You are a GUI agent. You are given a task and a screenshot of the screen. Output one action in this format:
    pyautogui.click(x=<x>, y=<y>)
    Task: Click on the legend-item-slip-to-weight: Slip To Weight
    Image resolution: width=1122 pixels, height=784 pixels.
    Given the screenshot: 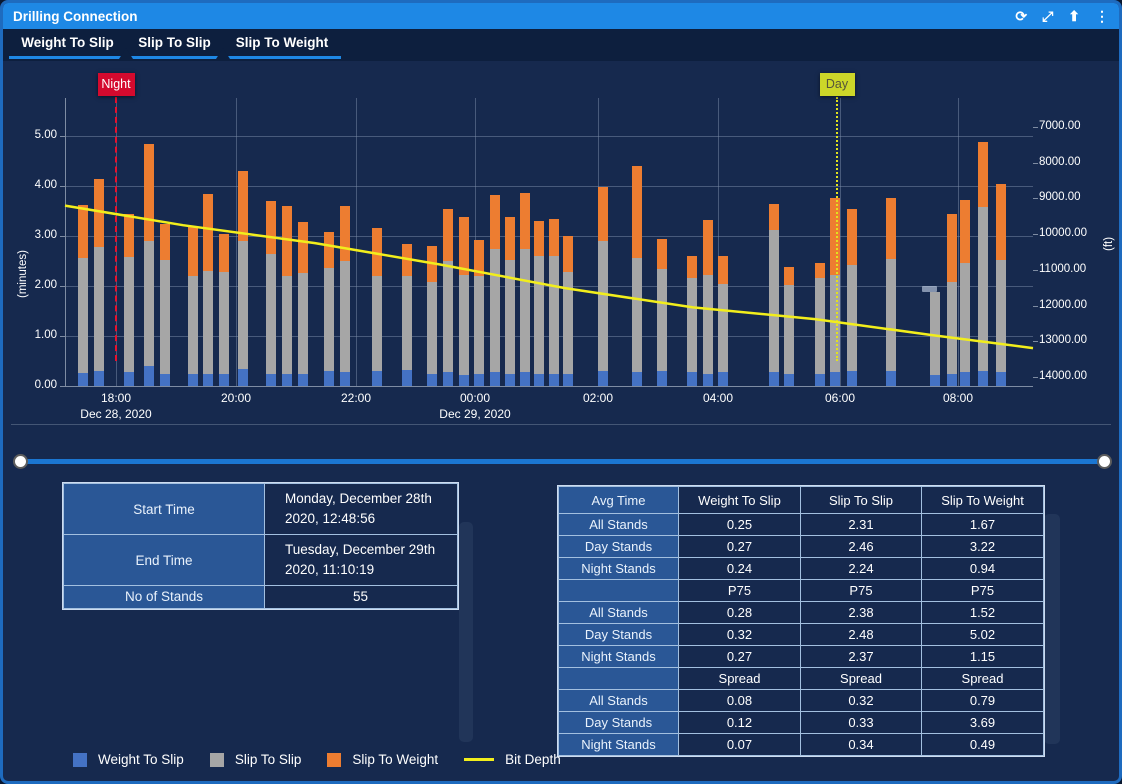 What is the action you would take?
    pyautogui.click(x=382, y=759)
    